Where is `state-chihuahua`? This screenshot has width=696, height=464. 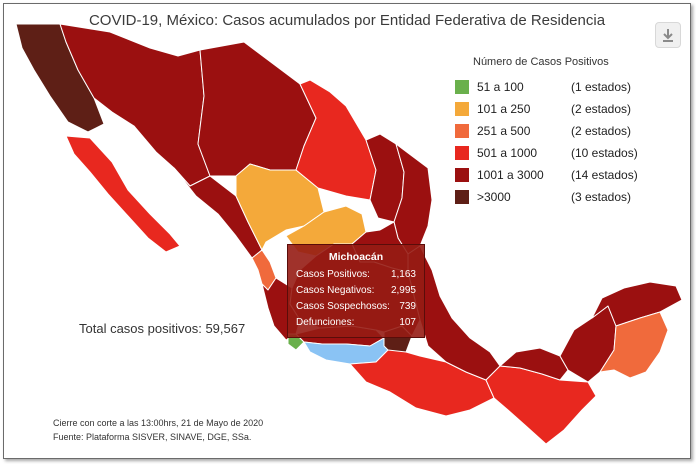 state-chihuahua is located at coordinates (257, 109).